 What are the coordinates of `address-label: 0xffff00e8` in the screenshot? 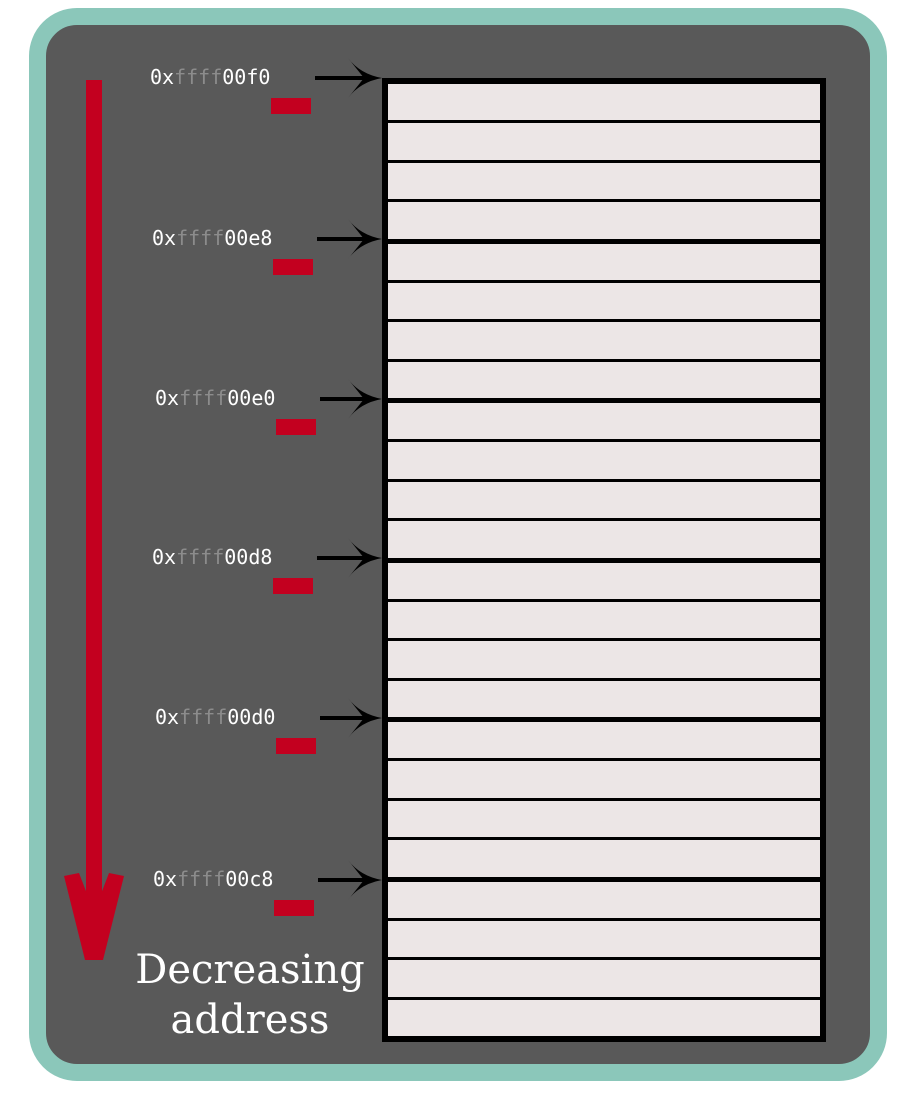 It's located at (212, 238).